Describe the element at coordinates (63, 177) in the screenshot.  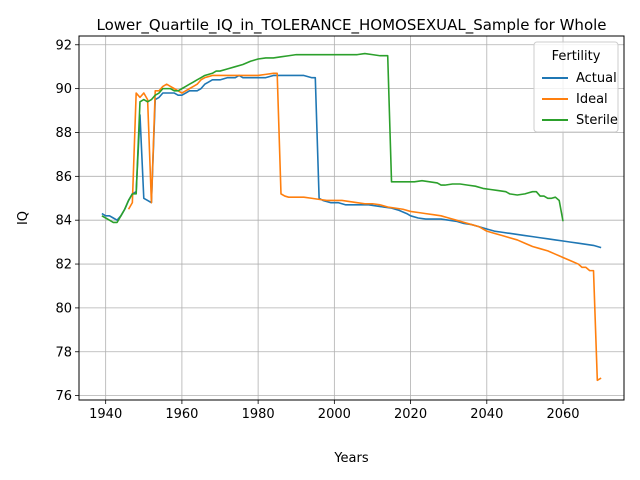
I see `y-tick-label: 86` at that location.